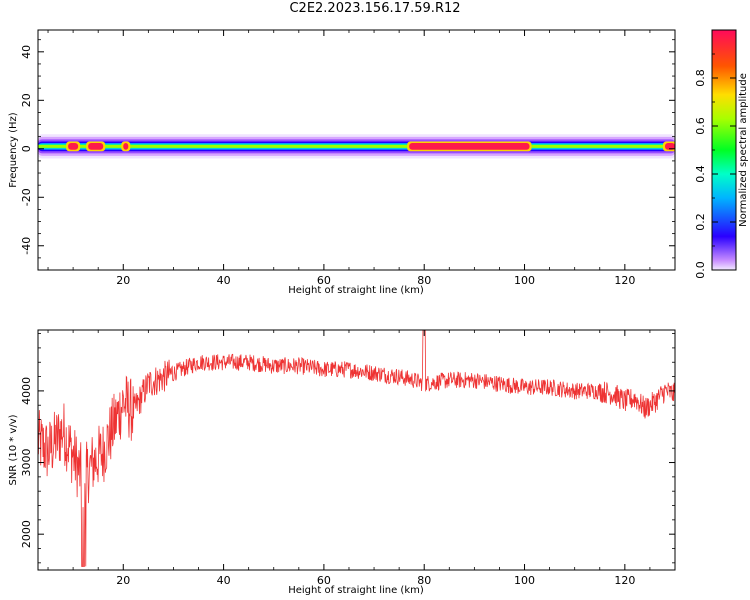 The height and width of the screenshot is (600, 750). I want to click on colorbar-tick-label: 0.6, so click(700, 126).